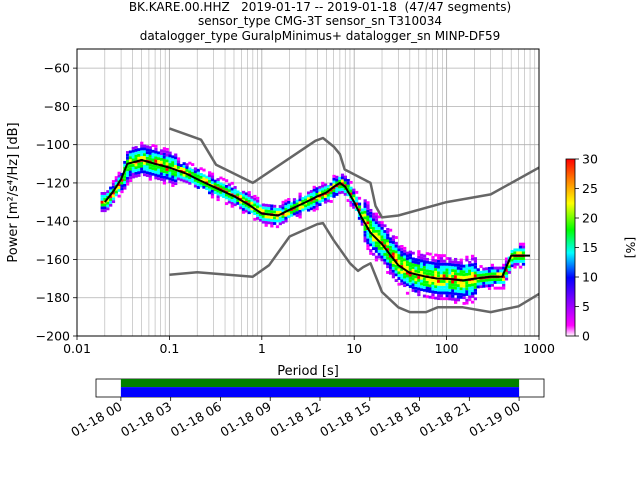 The height and width of the screenshot is (480, 640). What do you see at coordinates (320, 21) in the screenshot?
I see `figure-title-line-2: sensor_type CMG-3T sensor_sn T310034` at bounding box center [320, 21].